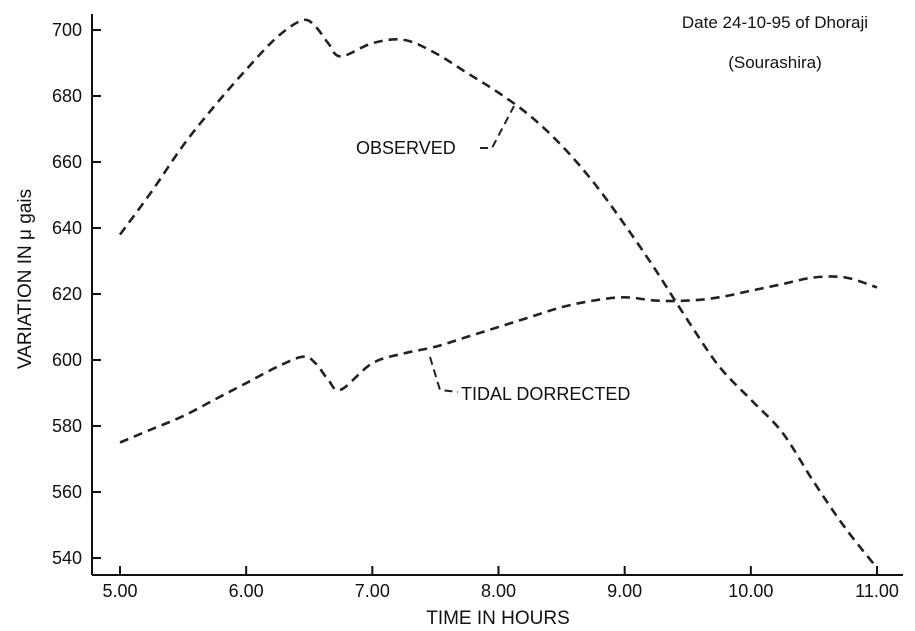 The width and height of the screenshot is (915, 631). I want to click on y-tick-label: 680, so click(67, 96).